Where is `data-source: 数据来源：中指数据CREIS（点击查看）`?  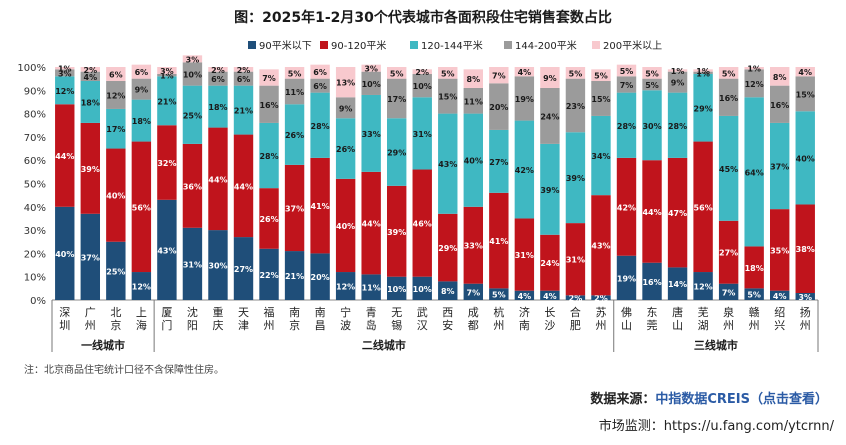
data-source: 数据来源：中指数据CREIS（点击查看） is located at coordinates (709, 397).